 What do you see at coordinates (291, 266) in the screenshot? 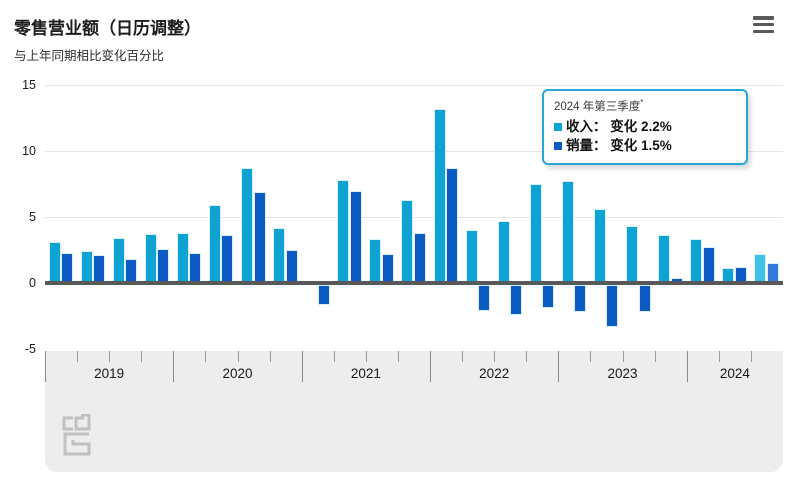
I see `bar-volume-2020-q4` at bounding box center [291, 266].